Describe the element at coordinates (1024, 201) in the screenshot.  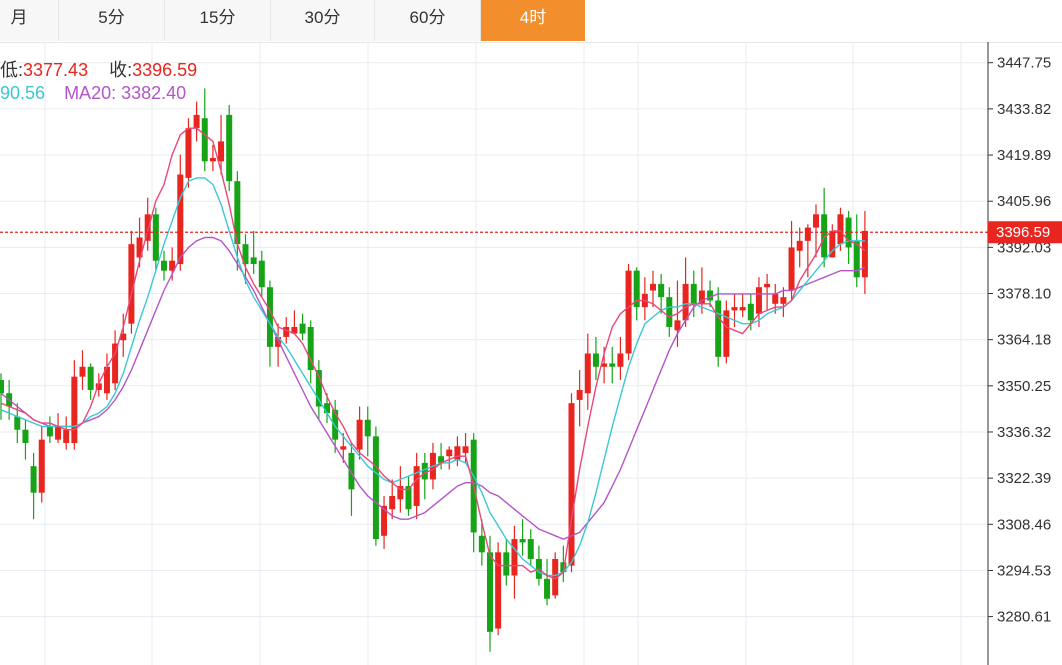
I see `y-tick-label-3: 3405.96` at that location.